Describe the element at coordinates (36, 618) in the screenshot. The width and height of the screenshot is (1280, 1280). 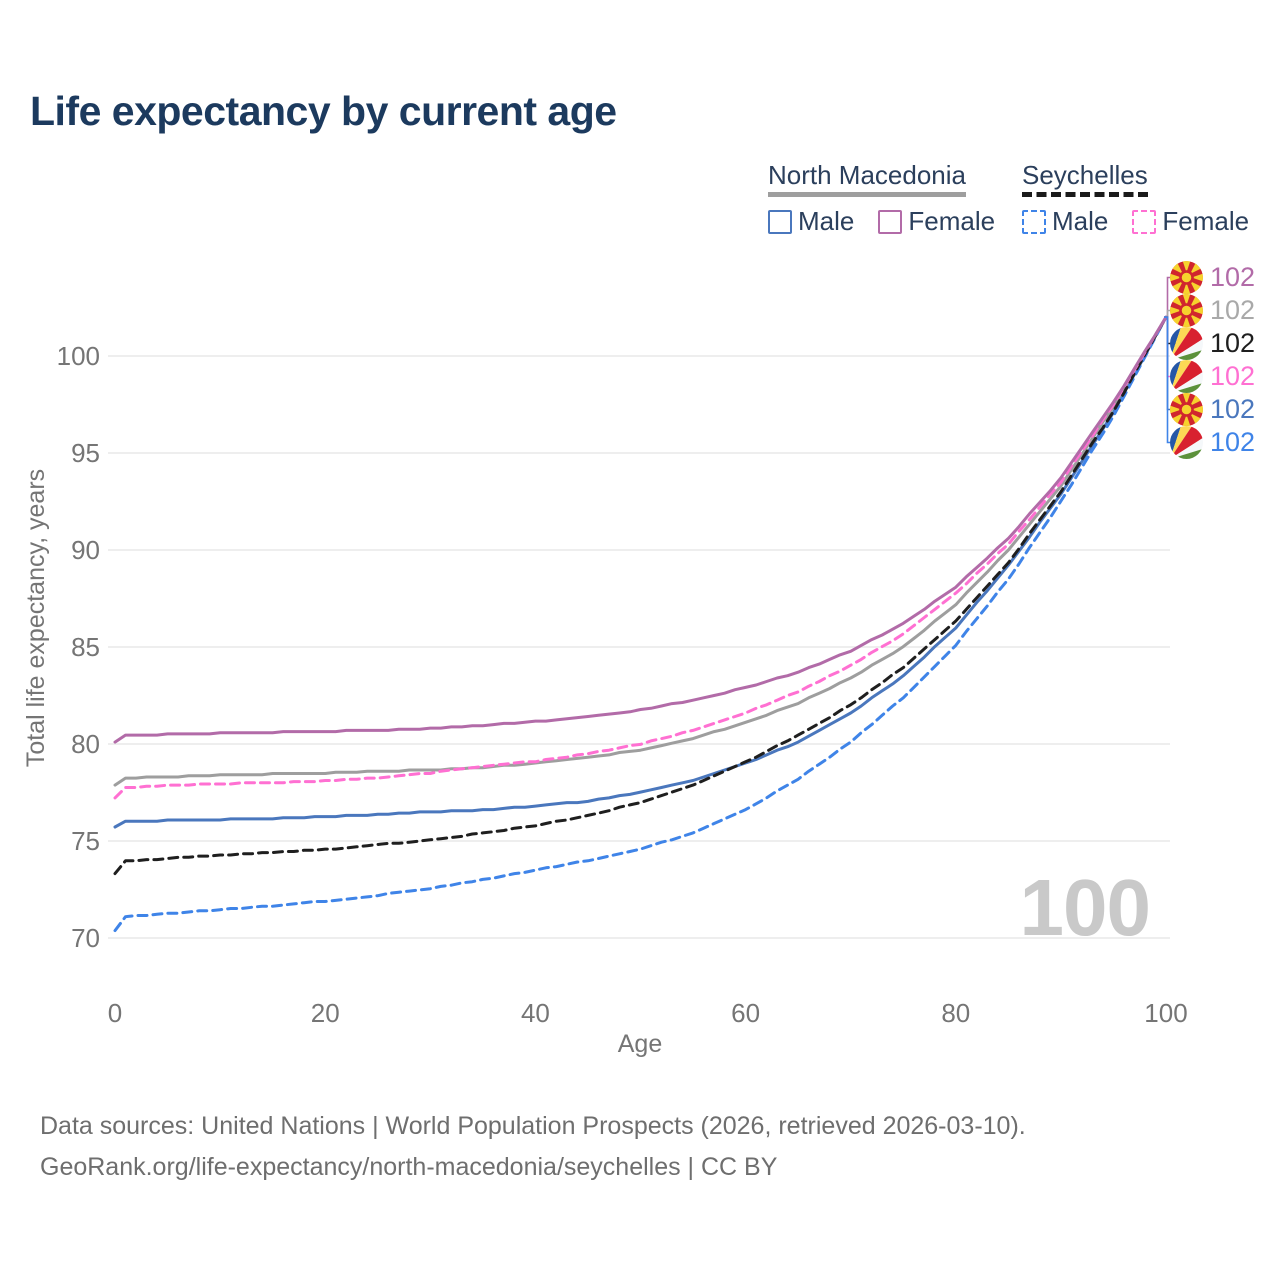
I see `y-axis-title: Total life expectancy, years` at that location.